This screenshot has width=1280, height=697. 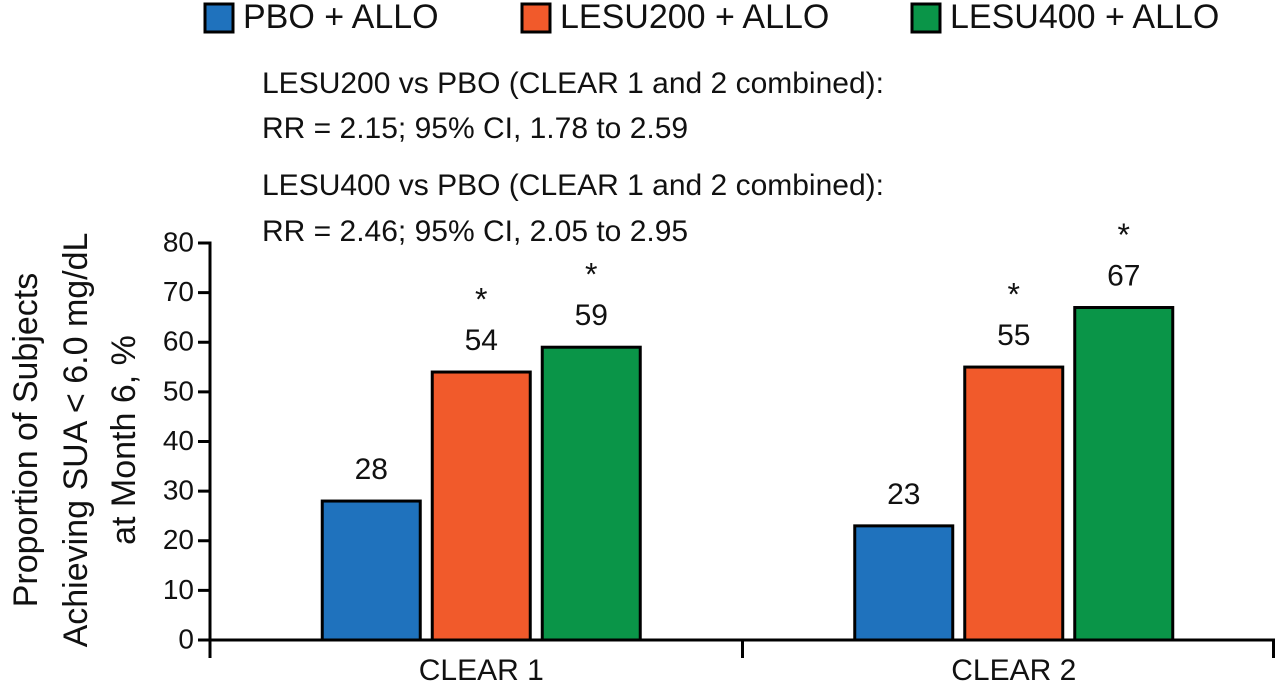 What do you see at coordinates (178, 539) in the screenshot?
I see `y-tick-label: 20` at bounding box center [178, 539].